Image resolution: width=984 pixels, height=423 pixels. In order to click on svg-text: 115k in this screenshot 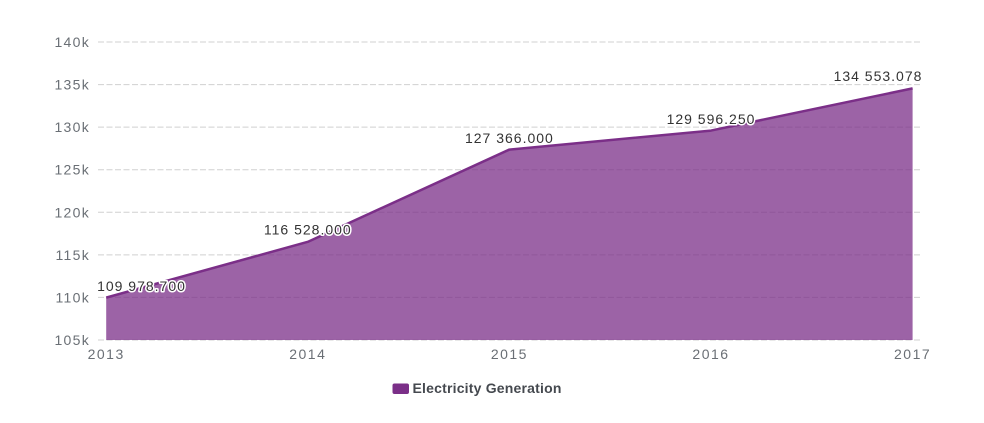, I will do `click(72, 255)`.